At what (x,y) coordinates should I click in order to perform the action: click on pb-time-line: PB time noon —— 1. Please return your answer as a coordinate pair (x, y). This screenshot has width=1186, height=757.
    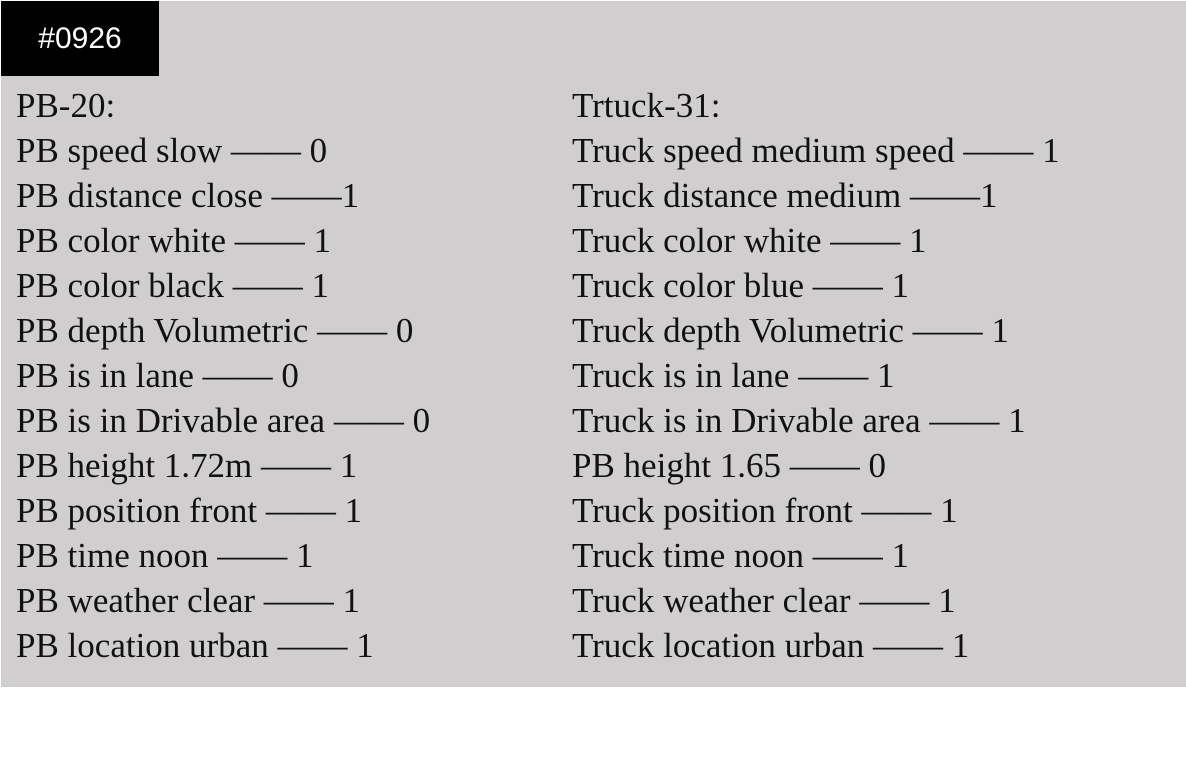
    Looking at the image, I should click on (165, 555).